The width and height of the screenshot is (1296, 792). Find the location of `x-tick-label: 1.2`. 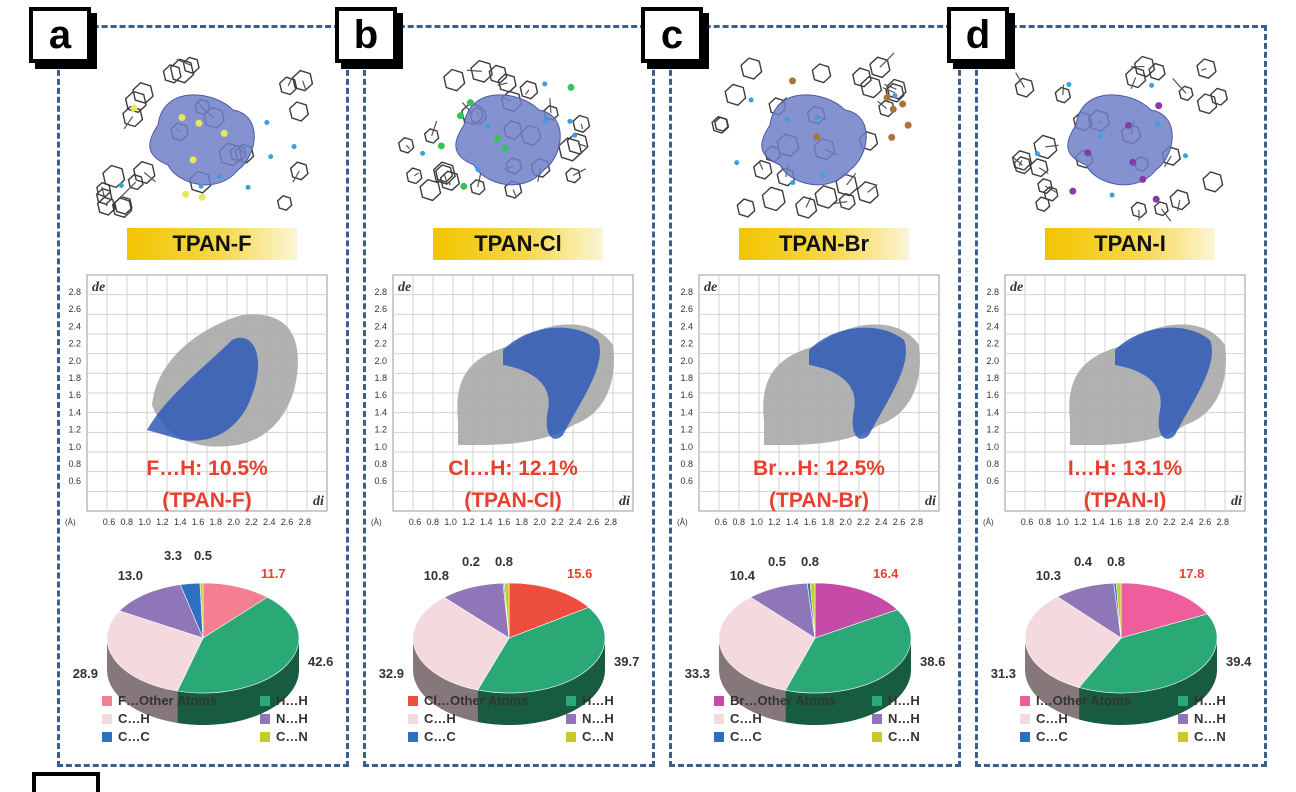

x-tick-label: 1.2 is located at coordinates (1080, 522).